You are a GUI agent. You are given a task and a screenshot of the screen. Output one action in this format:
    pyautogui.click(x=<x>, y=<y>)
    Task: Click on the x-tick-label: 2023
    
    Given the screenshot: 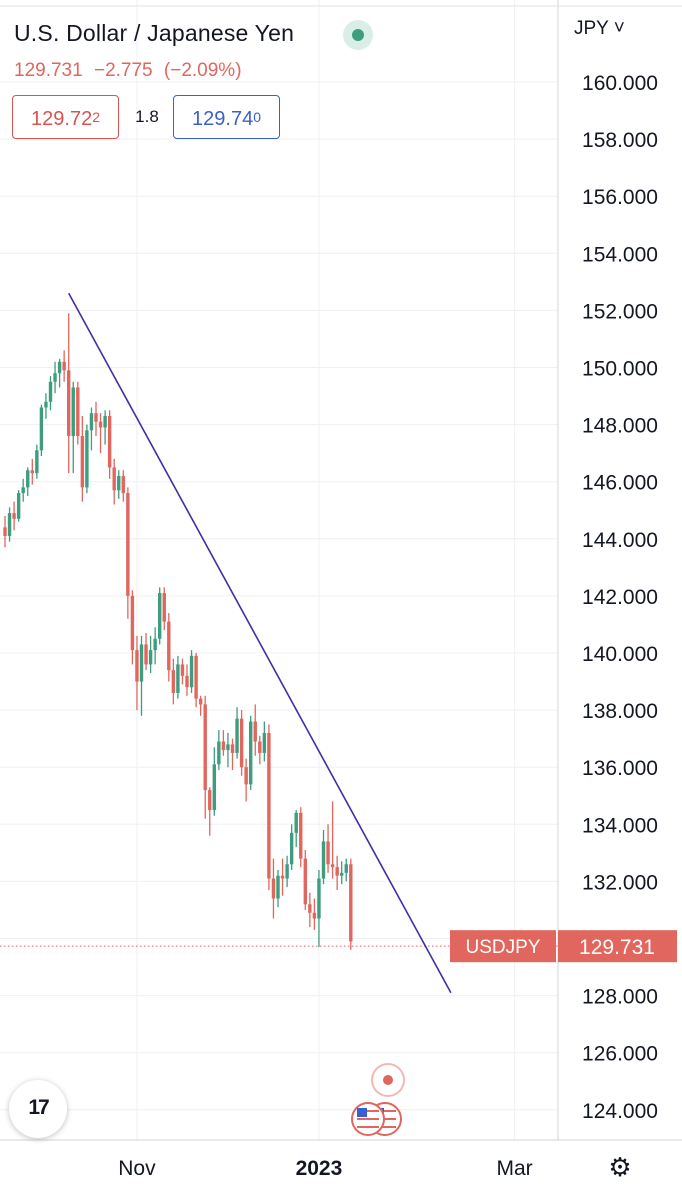 What is the action you would take?
    pyautogui.click(x=319, y=1168)
    